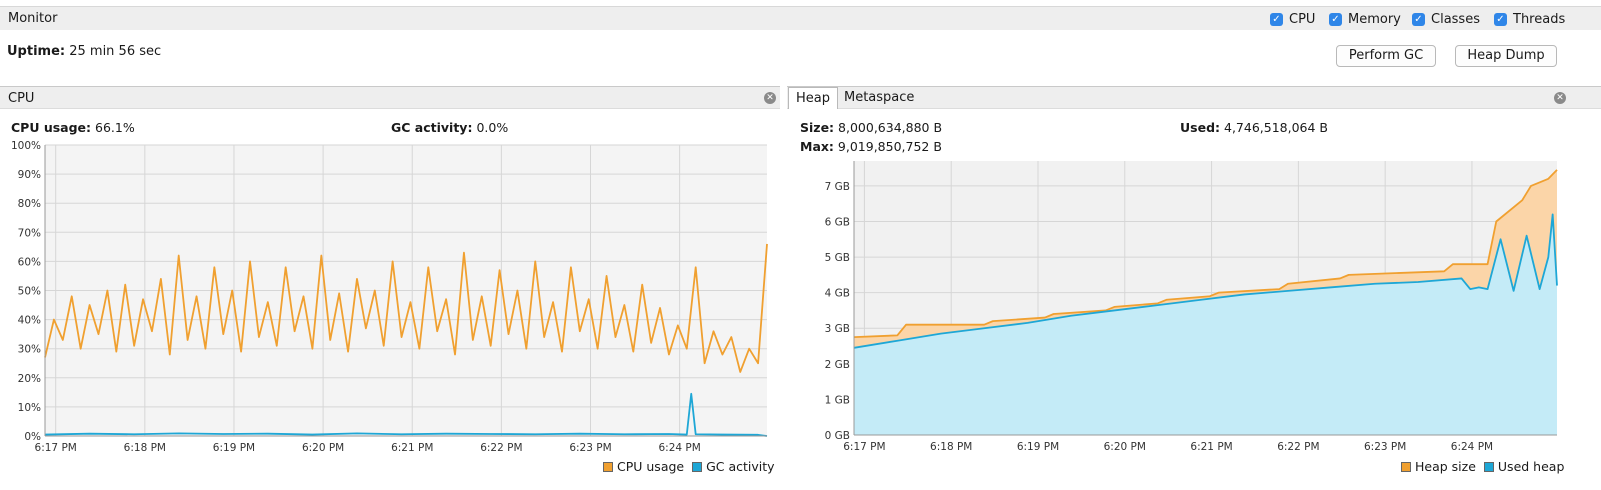 This screenshot has width=1601, height=490. Describe the element at coordinates (697, 466) in the screenshot. I see `gc-activity-swatch` at that location.